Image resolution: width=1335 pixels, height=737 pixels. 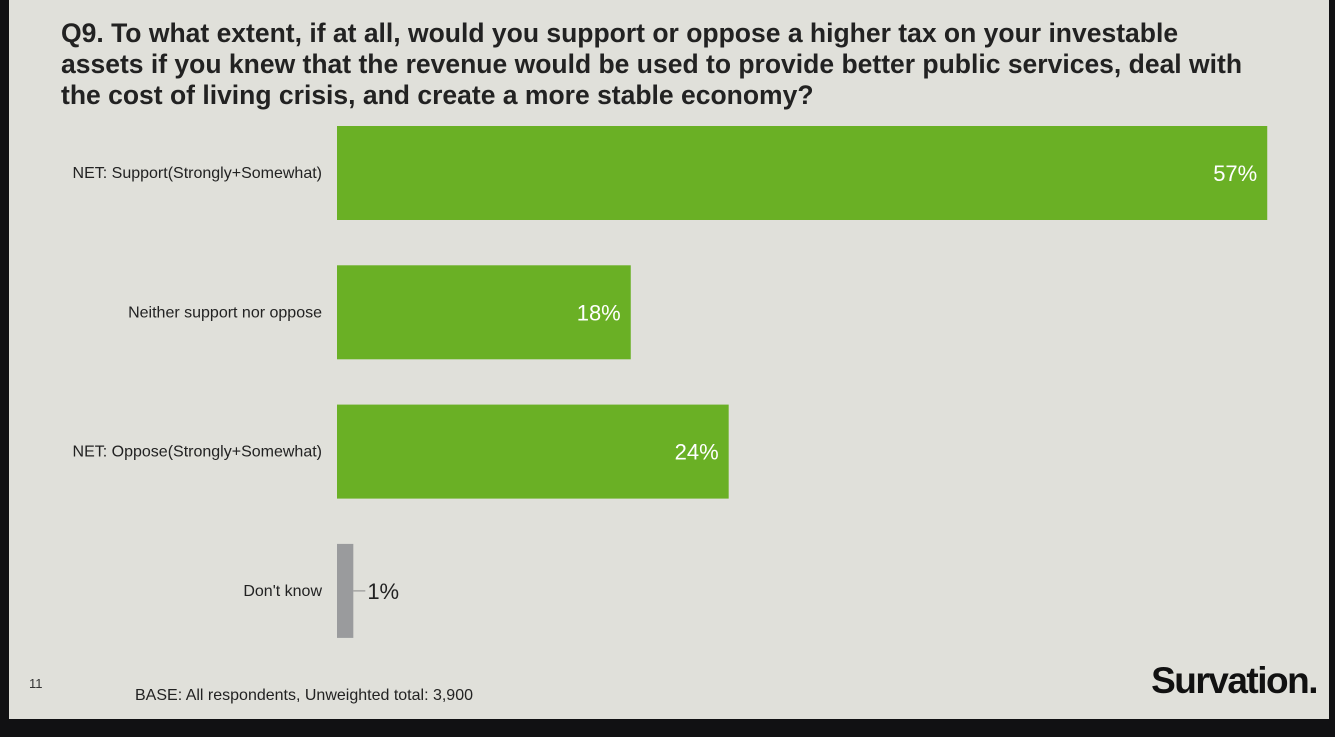 What do you see at coordinates (225, 312) in the screenshot?
I see `category-label: Neither support nor oppose` at bounding box center [225, 312].